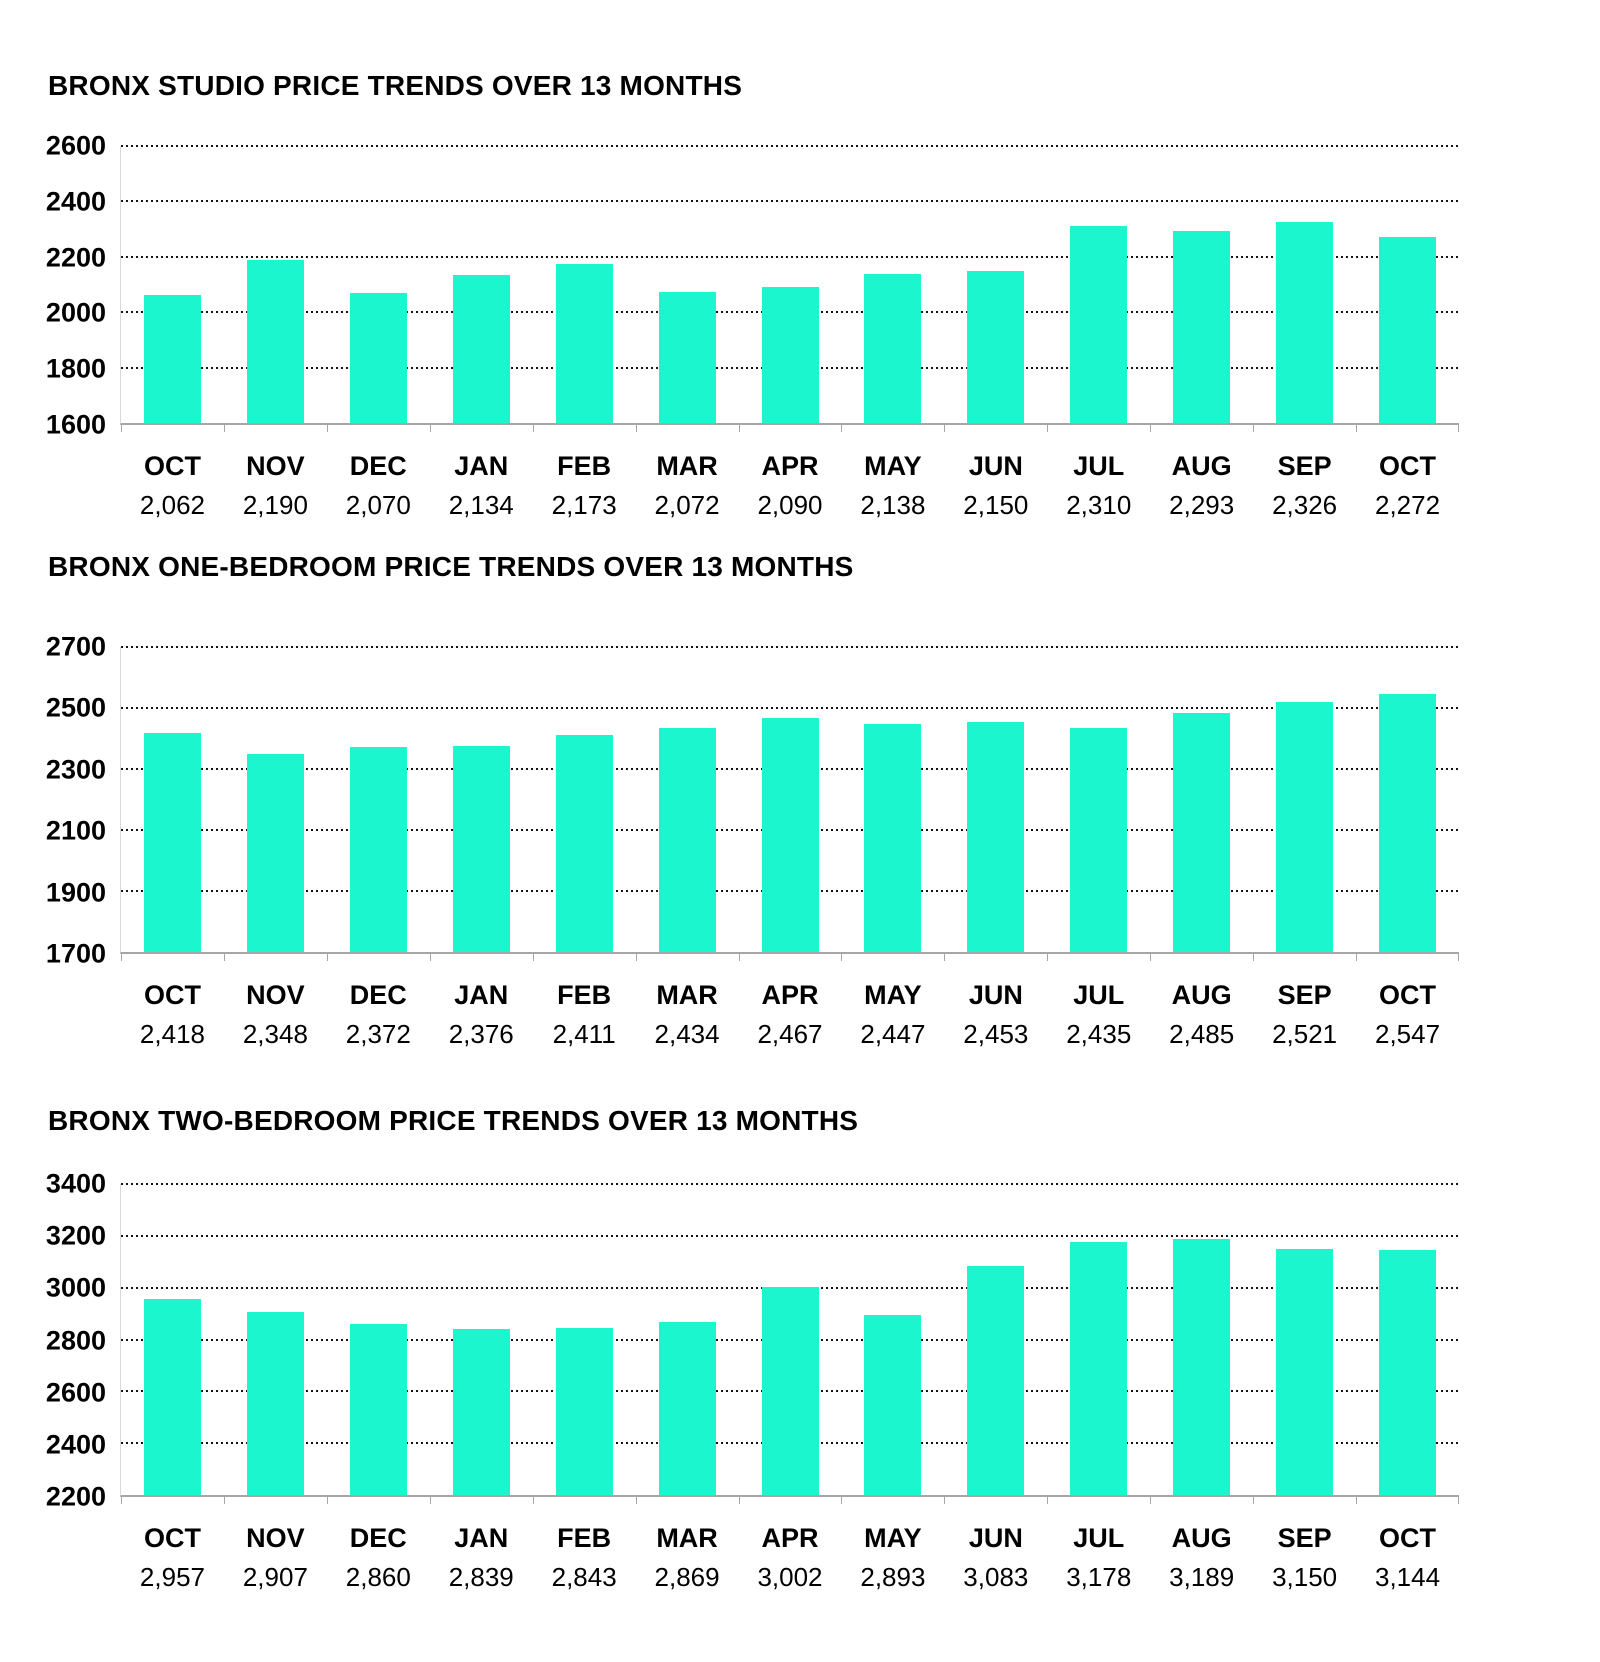  Describe the element at coordinates (790, 466) in the screenshot. I see `month-label: APR` at that location.